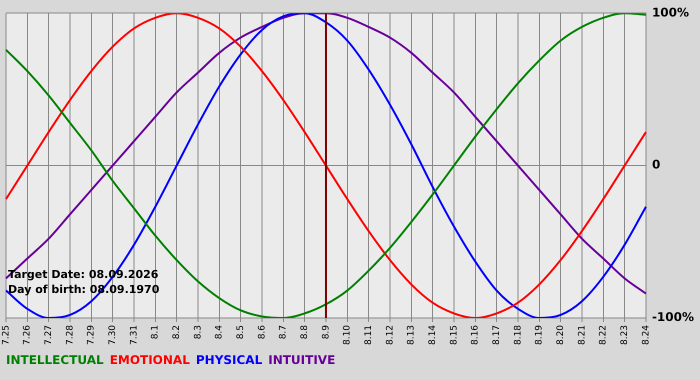 The image size is (700, 380). I want to click on x-tick-label: 7.28, so click(70, 335).